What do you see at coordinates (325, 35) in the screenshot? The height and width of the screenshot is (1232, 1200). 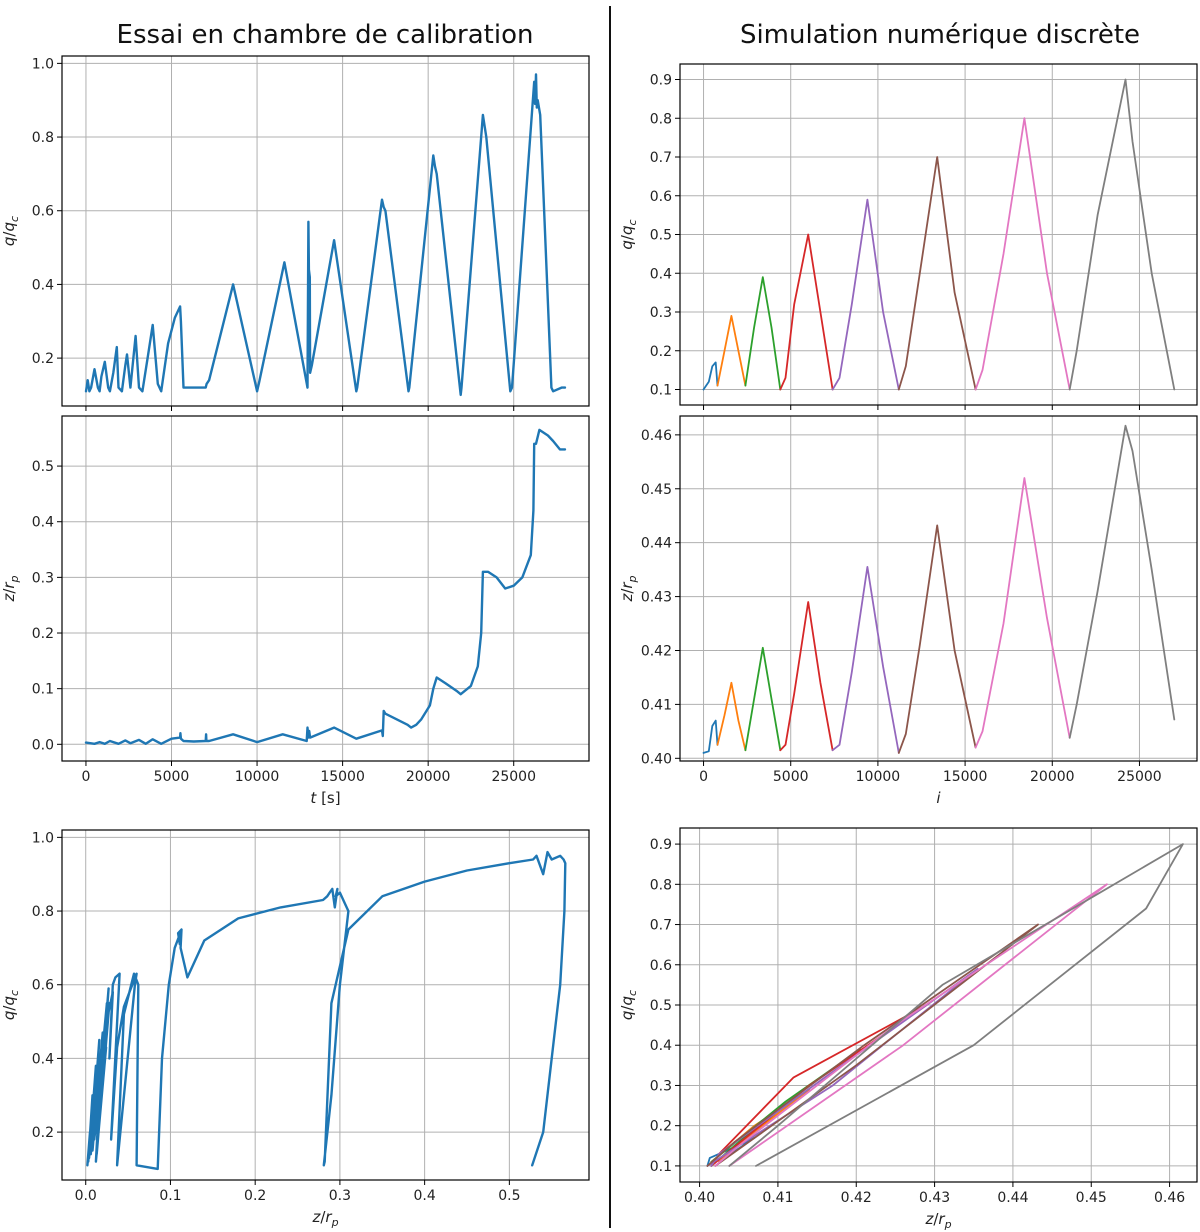 I see `left-column-title: Essai en chambre de calibration` at bounding box center [325, 35].